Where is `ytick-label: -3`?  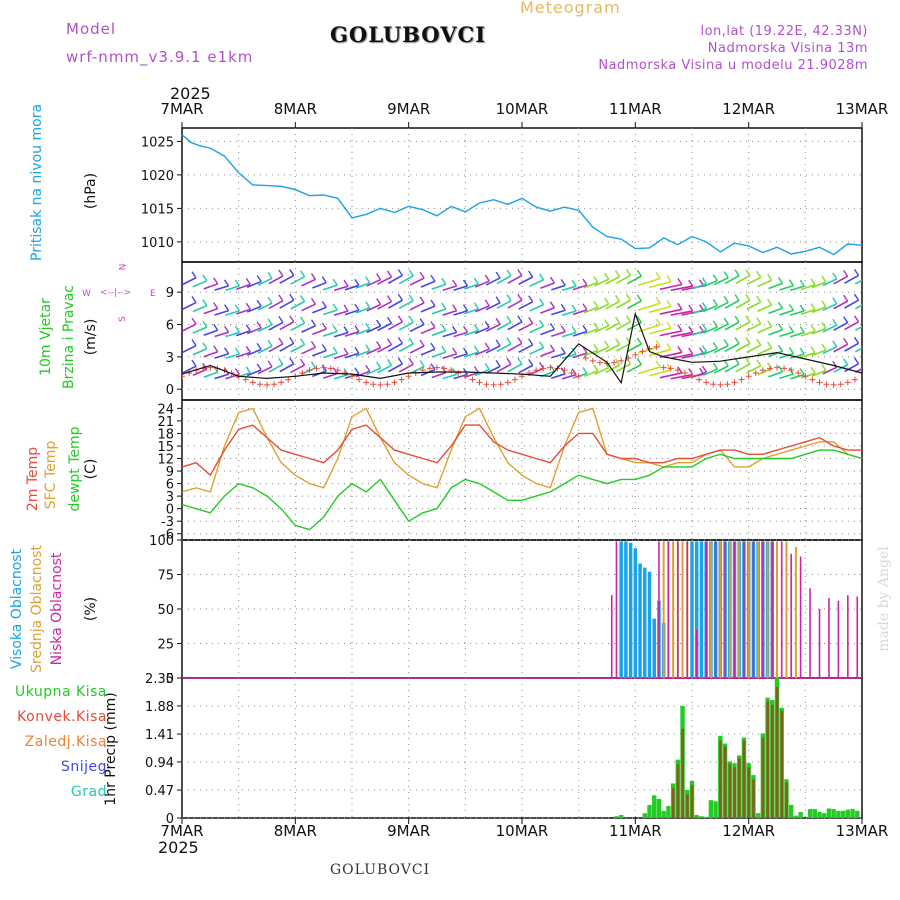 ytick-label: -3 is located at coordinates (167, 522).